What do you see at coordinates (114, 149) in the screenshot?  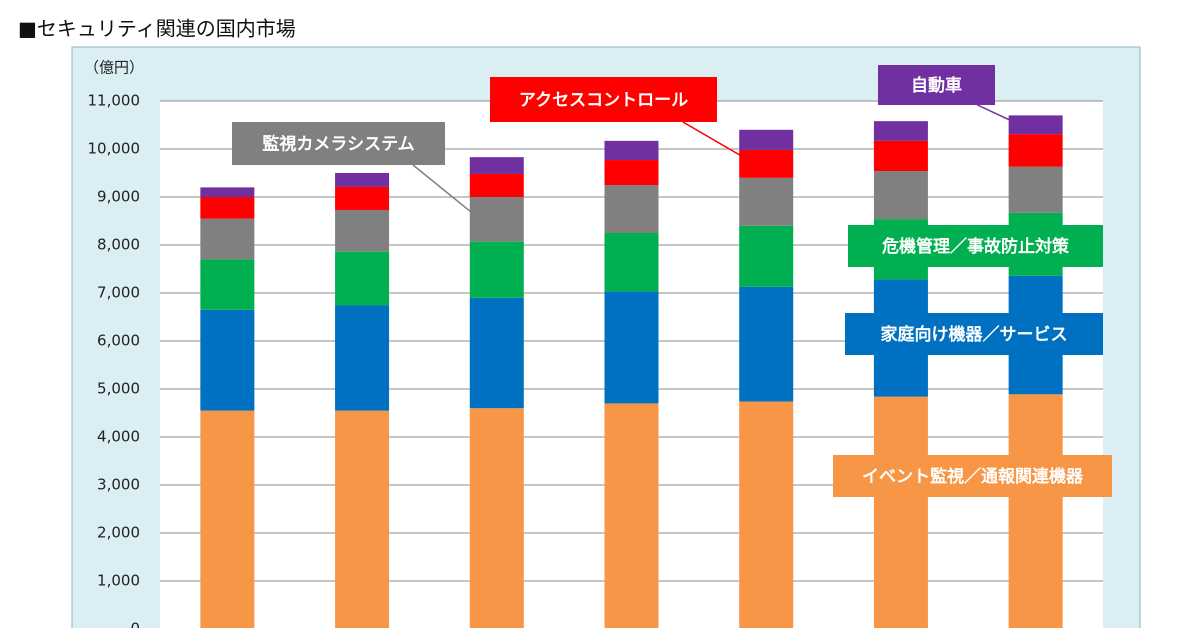 I see `y-tick-label: 10,000` at bounding box center [114, 149].